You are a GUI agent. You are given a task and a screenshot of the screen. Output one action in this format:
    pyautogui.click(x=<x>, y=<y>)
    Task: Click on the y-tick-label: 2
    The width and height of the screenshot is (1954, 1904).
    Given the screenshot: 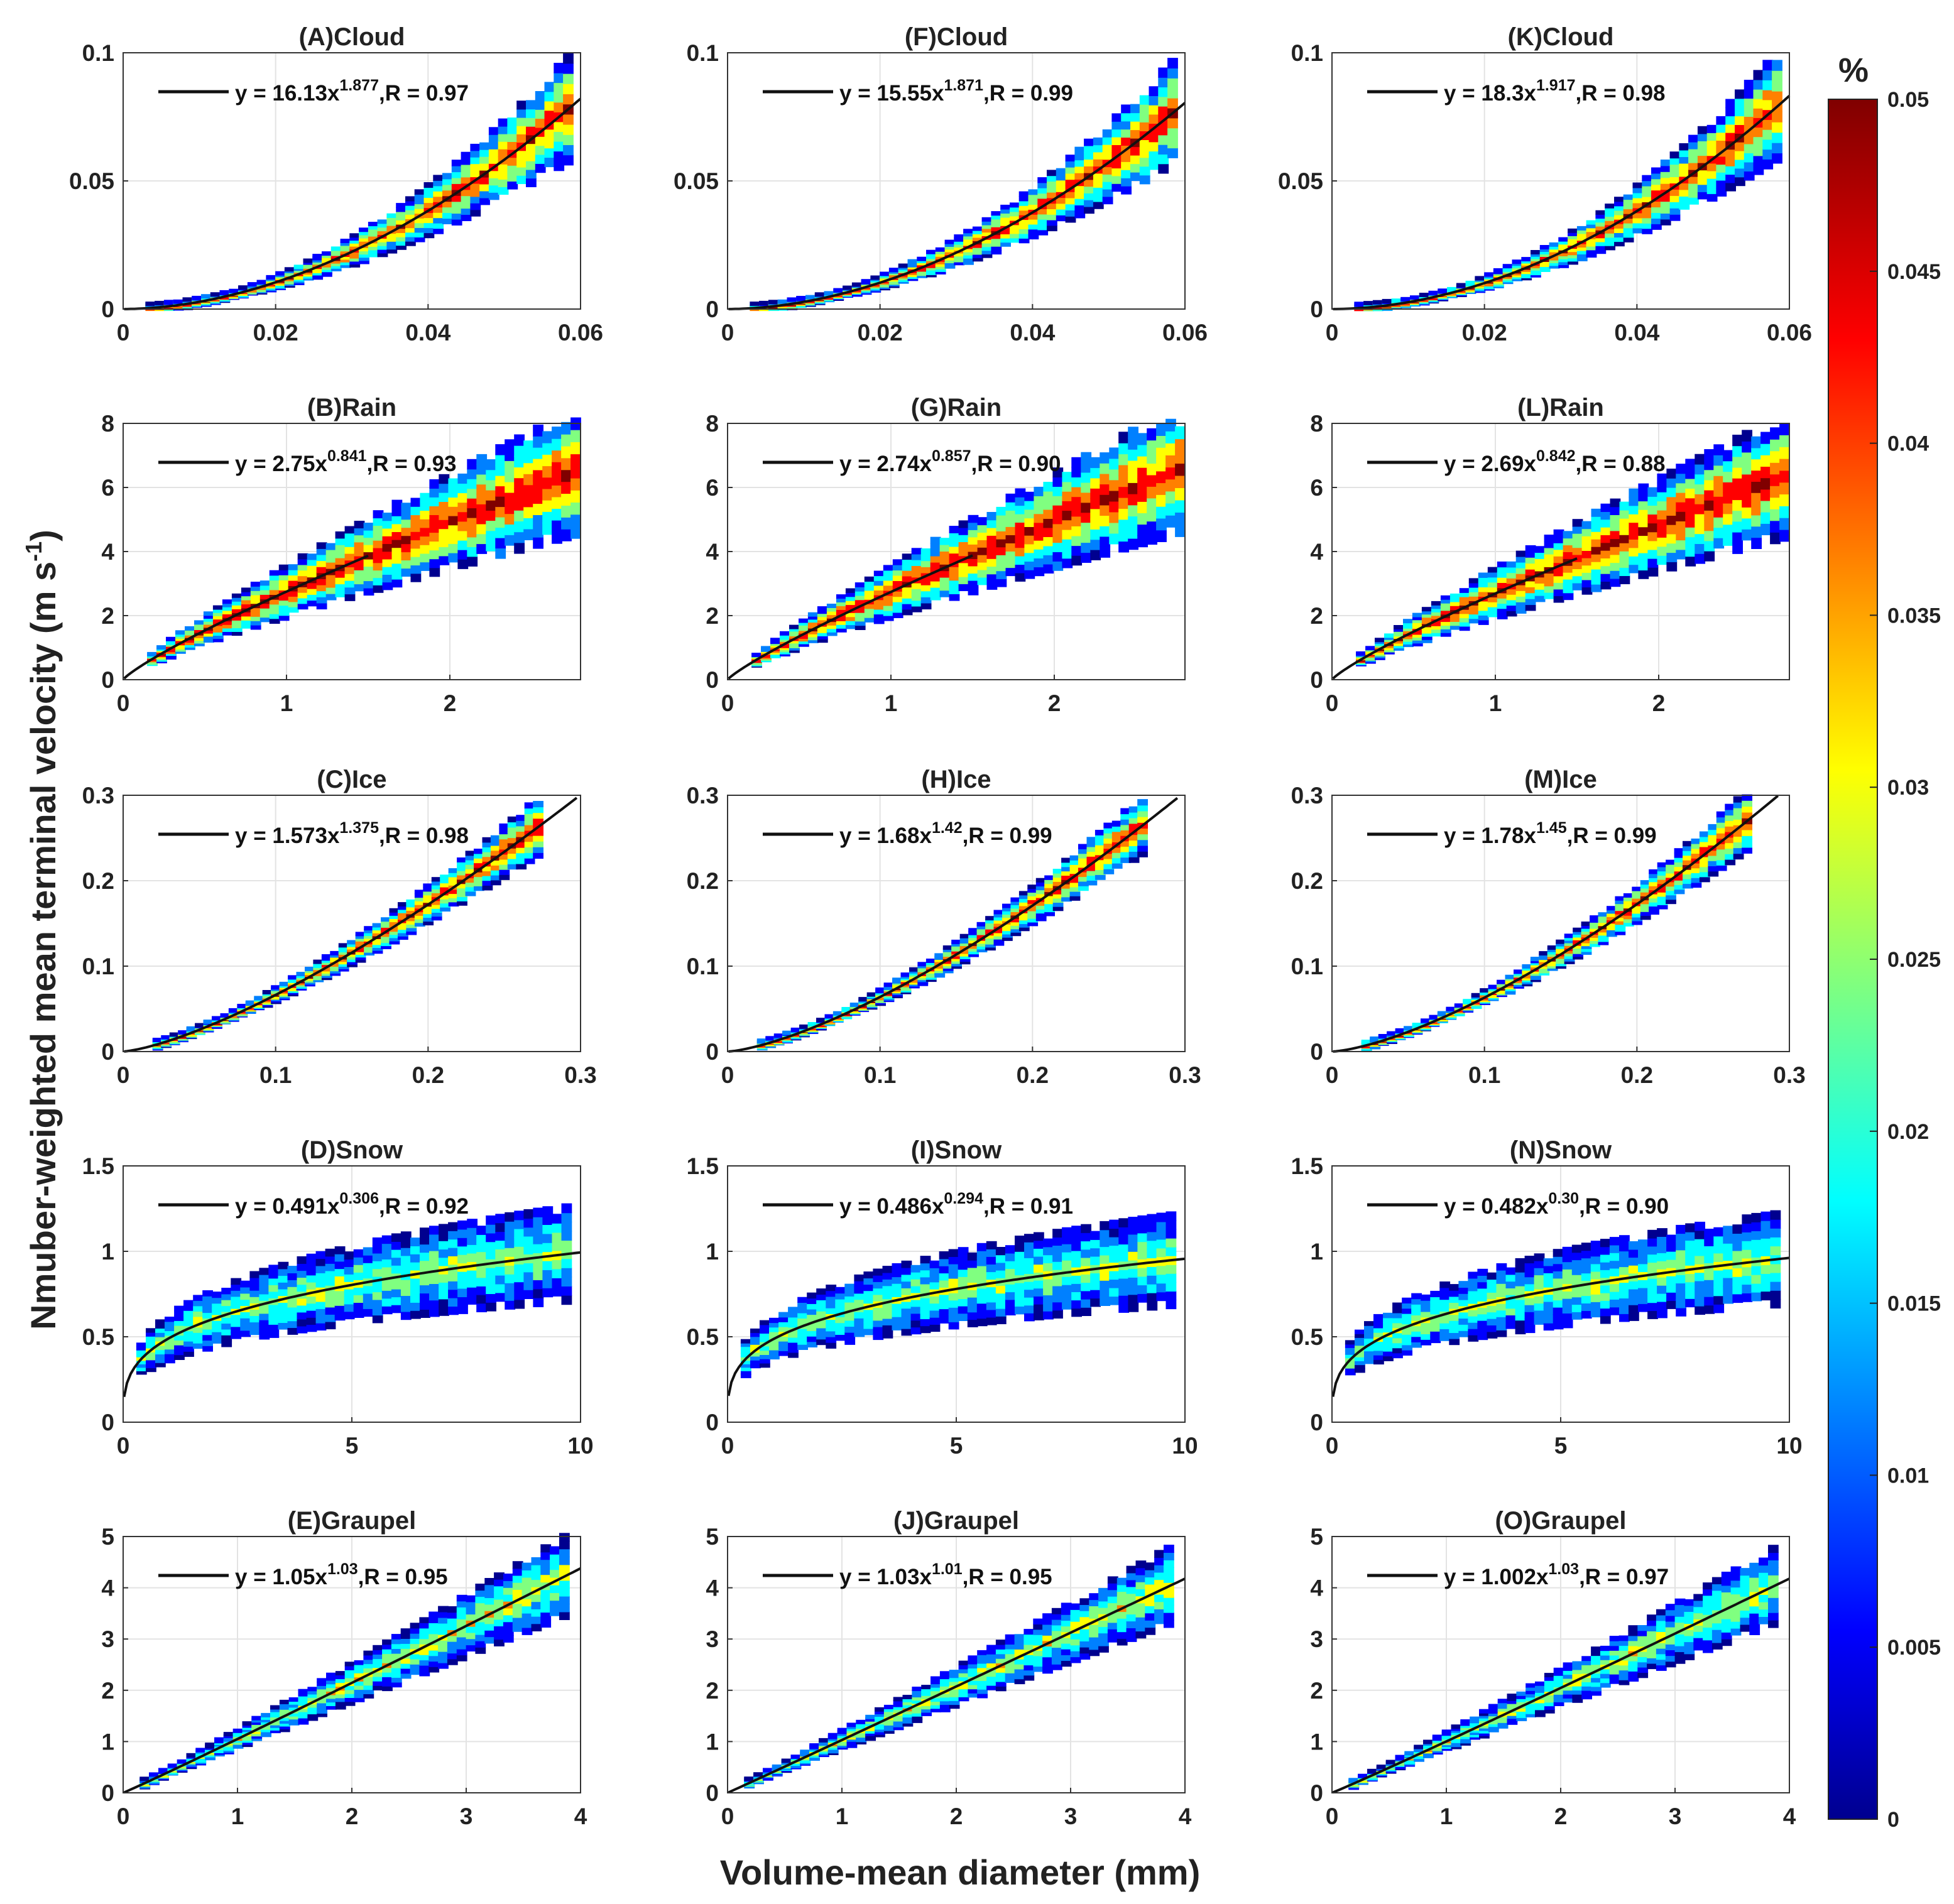 What is the action you would take?
    pyautogui.click(x=107, y=616)
    